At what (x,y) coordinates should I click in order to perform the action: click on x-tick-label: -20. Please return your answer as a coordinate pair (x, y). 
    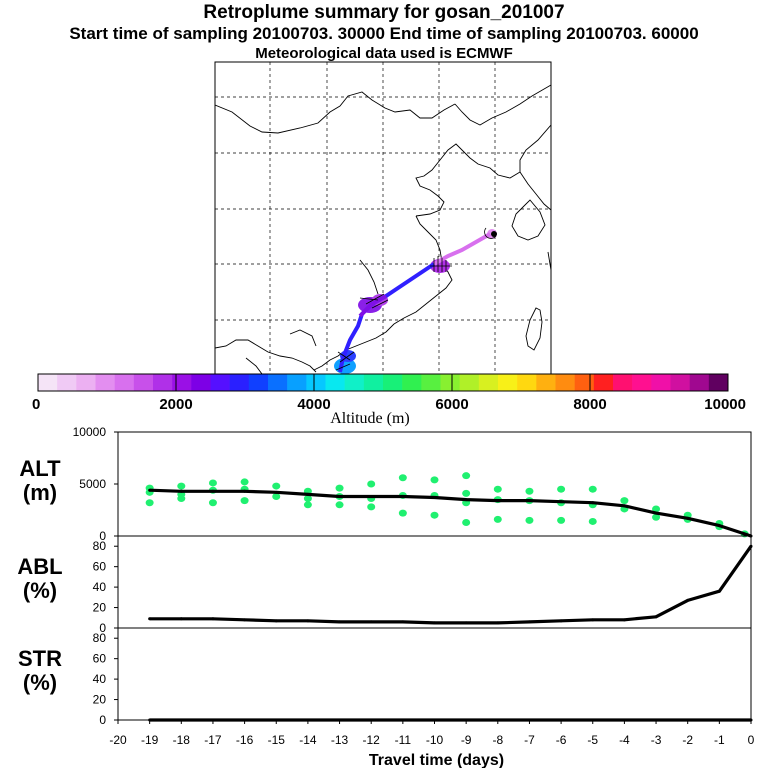
    Looking at the image, I should click on (118, 740).